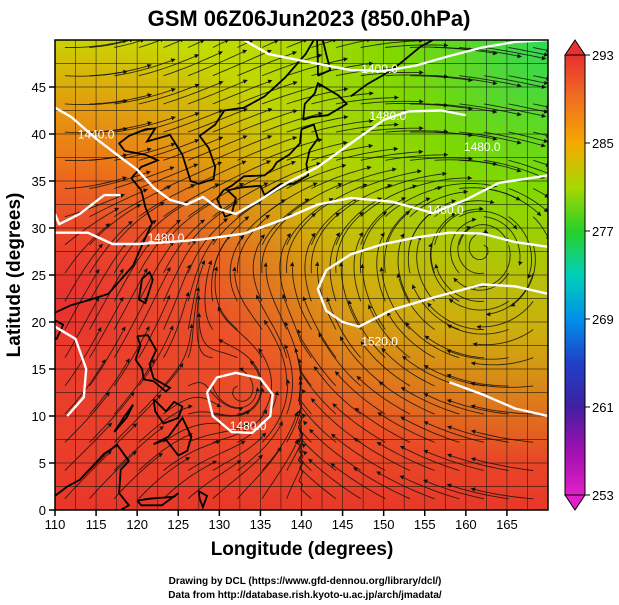  What do you see at coordinates (96, 524) in the screenshot?
I see `lon-tick-label: 115` at bounding box center [96, 524].